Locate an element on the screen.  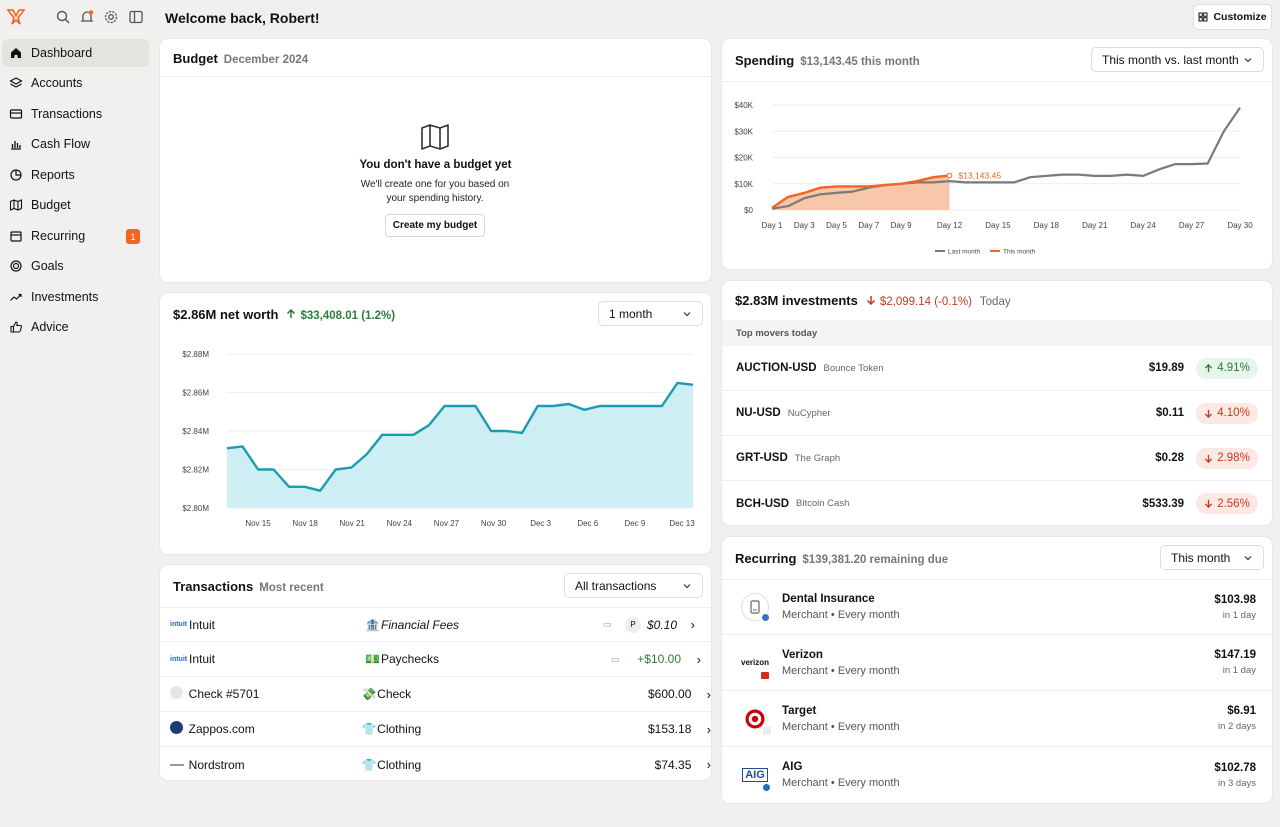
mover-price: $19.89 is located at coordinates (1166, 368).